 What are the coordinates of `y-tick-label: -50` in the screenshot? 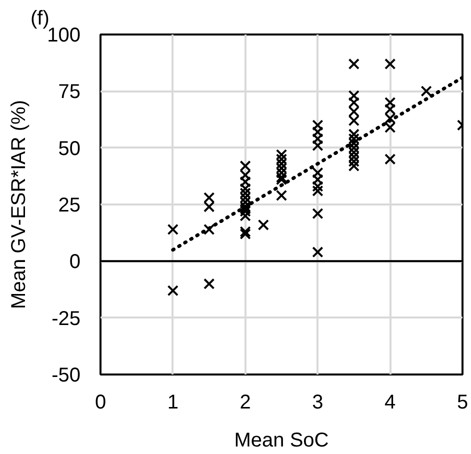 It's located at (66, 375).